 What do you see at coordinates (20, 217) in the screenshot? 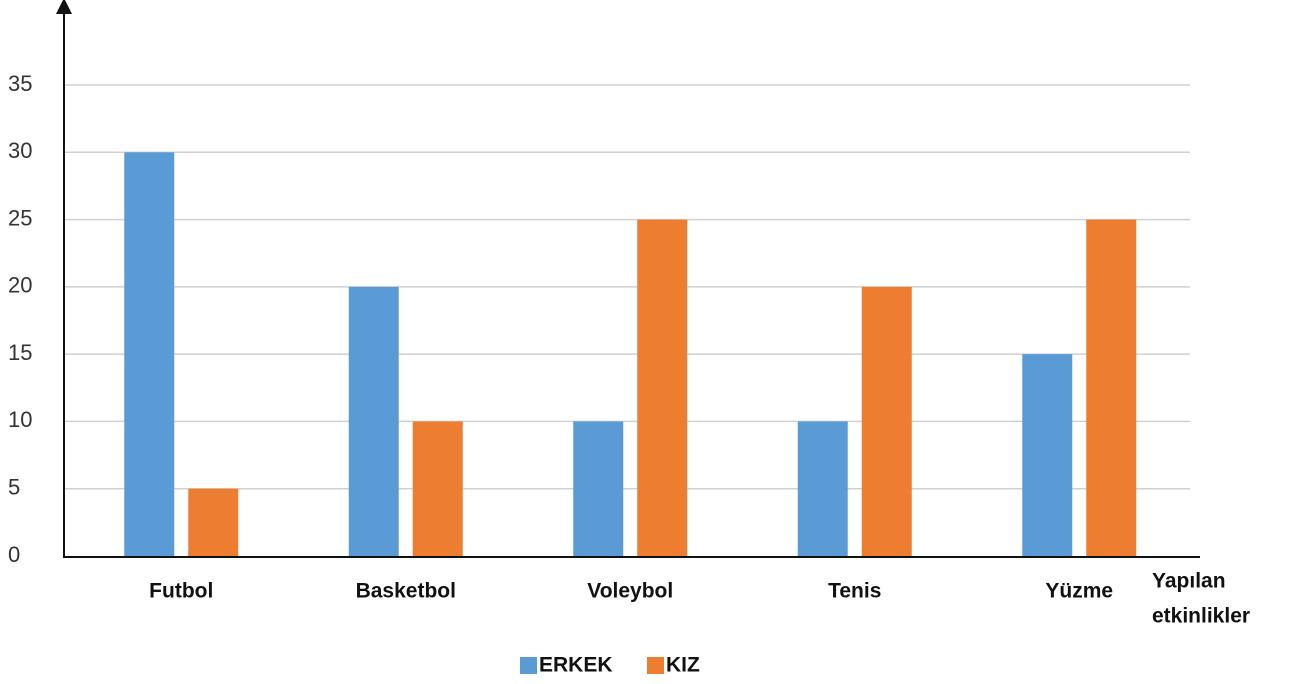
I see `y-tick-label: 25` at bounding box center [20, 217].